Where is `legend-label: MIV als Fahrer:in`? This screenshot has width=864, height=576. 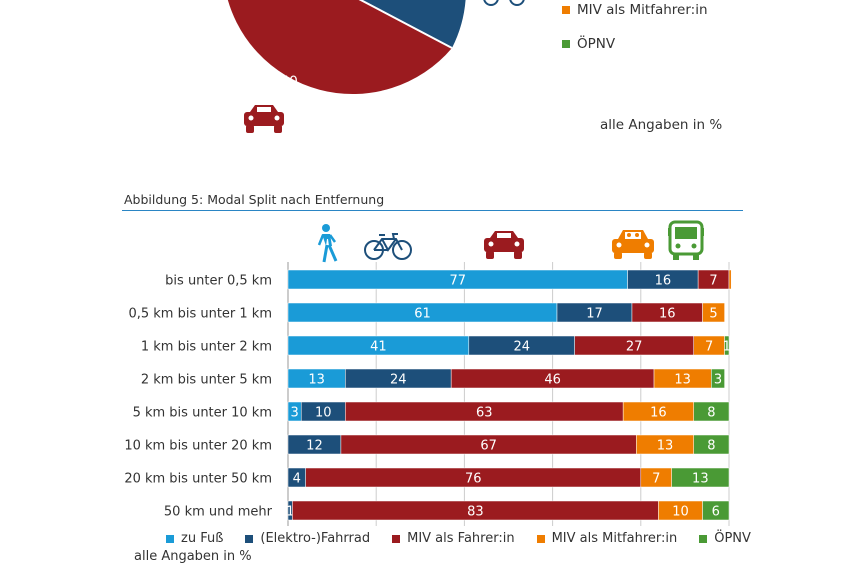 legend-label: MIV als Fahrer:in is located at coordinates (461, 538).